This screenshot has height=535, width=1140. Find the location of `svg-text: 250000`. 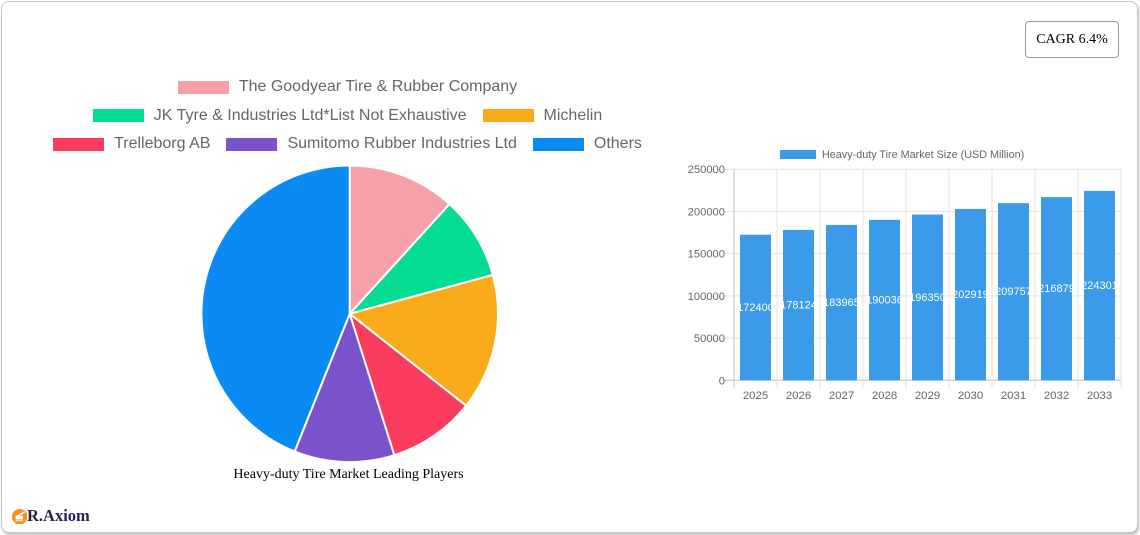

svg-text: 250000 is located at coordinates (706, 170).